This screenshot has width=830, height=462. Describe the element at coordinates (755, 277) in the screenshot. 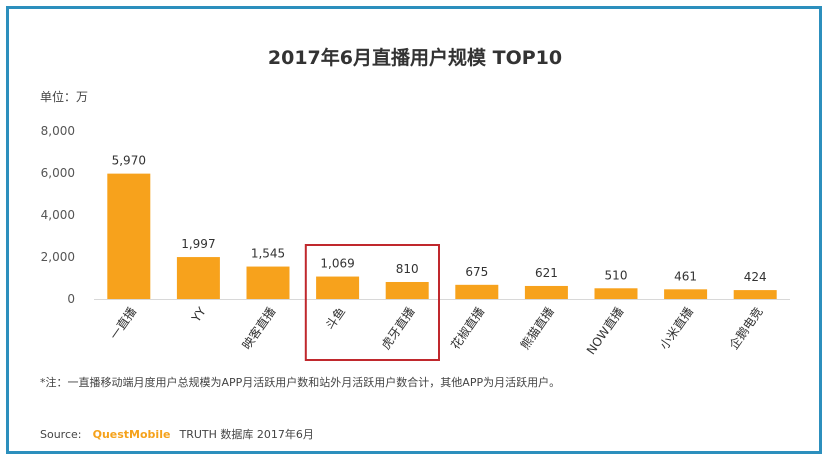

I see `bar-value-label: 424` at that location.